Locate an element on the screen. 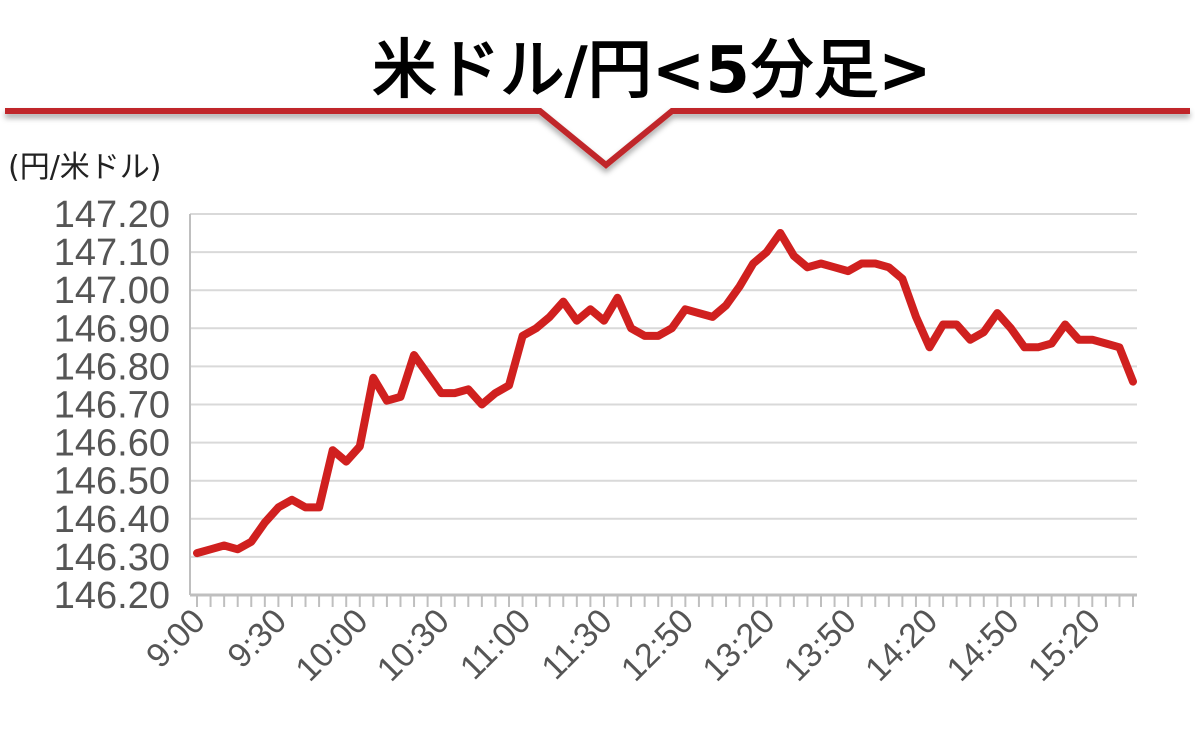  y-tick-label: 146.20 is located at coordinates (112, 596).